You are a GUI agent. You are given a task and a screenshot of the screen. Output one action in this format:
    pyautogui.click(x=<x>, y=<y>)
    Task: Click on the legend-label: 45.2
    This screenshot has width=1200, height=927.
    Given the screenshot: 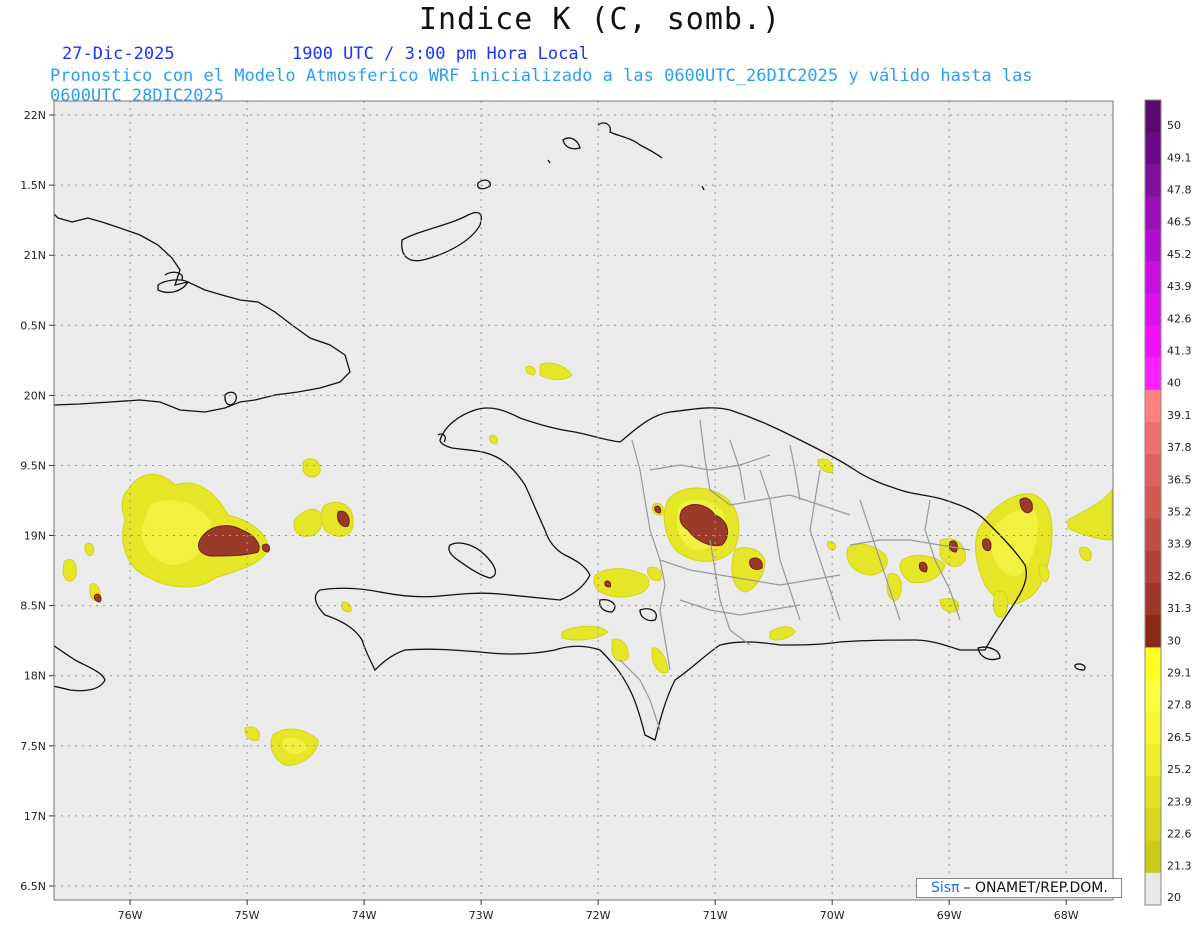 What is the action you would take?
    pyautogui.click(x=1179, y=254)
    